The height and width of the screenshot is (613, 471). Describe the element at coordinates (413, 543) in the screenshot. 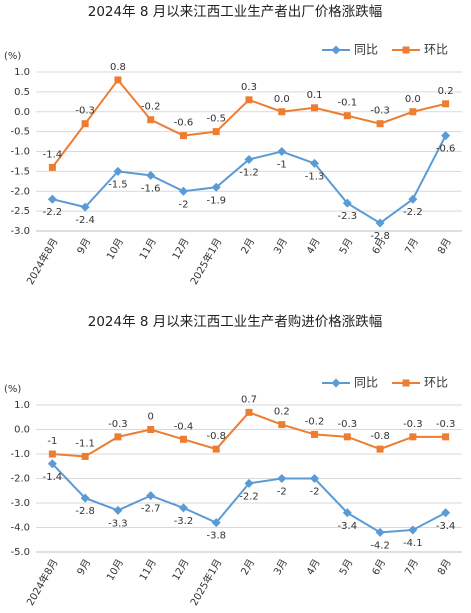

I see `data-label: -4.1` at that location.